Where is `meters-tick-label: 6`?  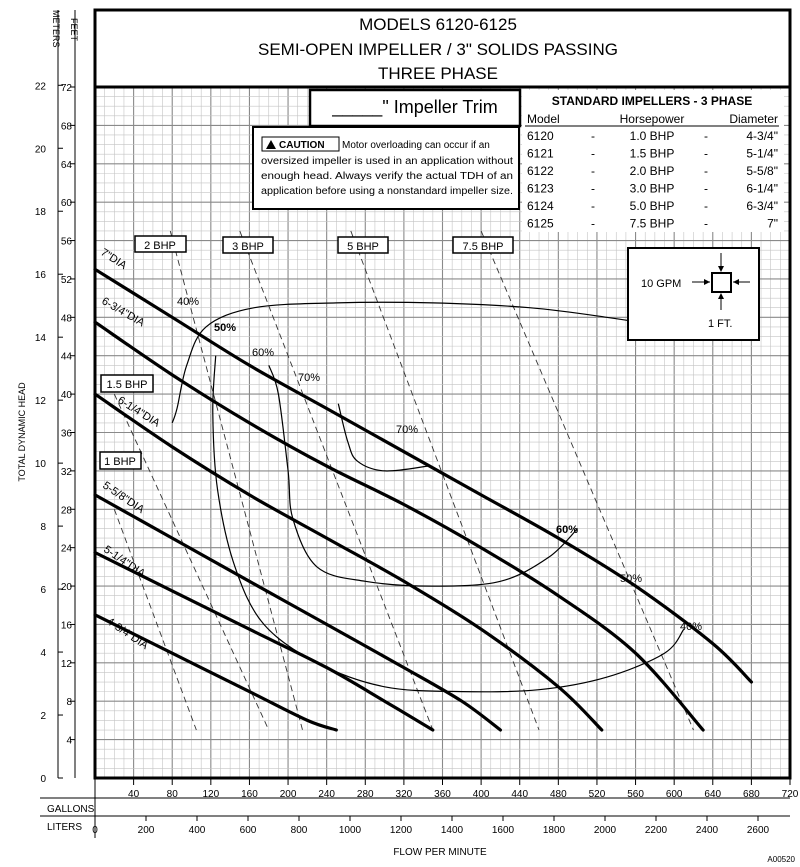 meters-tick-label: 6 is located at coordinates (43, 590).